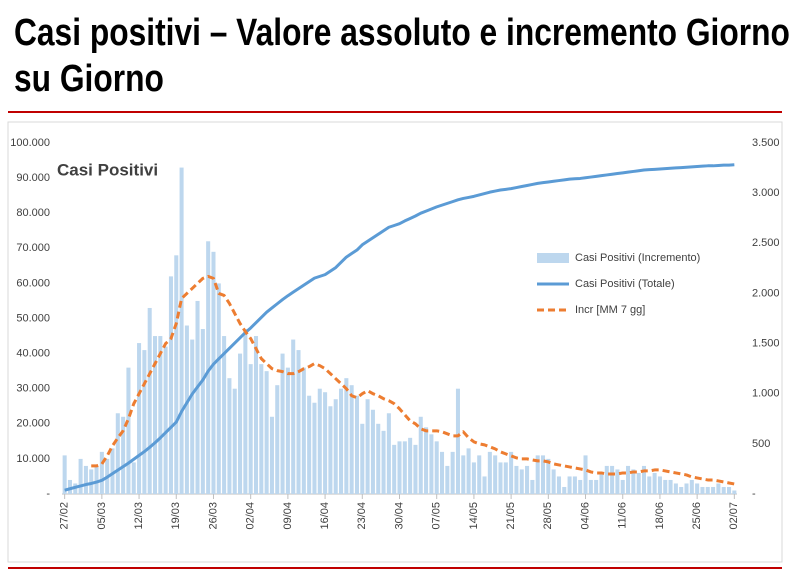 The height and width of the screenshot is (576, 800). What do you see at coordinates (437, 516) in the screenshot?
I see `x-tick-label: 07/05` at bounding box center [437, 516].